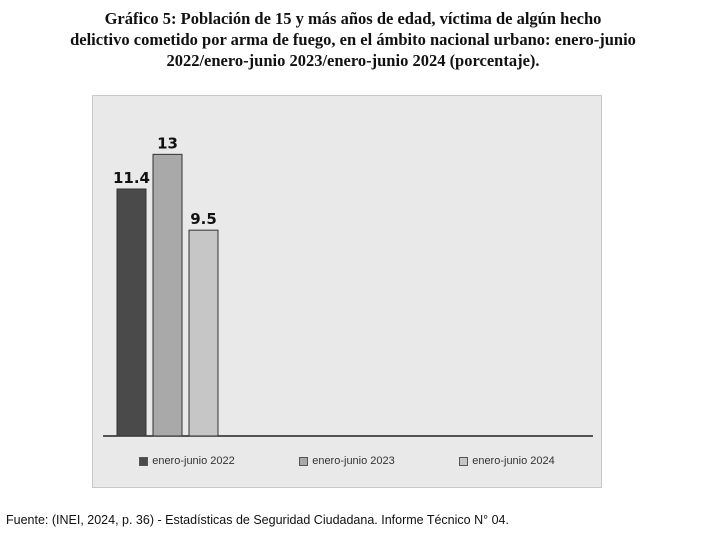 Image resolution: width=706 pixels, height=554 pixels. I want to click on bar-enero-junio-2024, so click(203, 333).